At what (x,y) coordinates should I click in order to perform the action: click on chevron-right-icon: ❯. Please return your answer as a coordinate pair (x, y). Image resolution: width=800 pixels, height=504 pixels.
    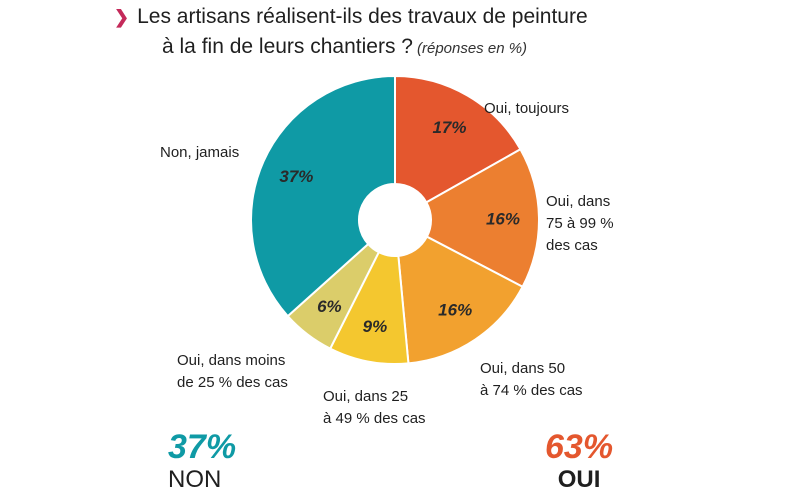
    Looking at the image, I should click on (122, 17).